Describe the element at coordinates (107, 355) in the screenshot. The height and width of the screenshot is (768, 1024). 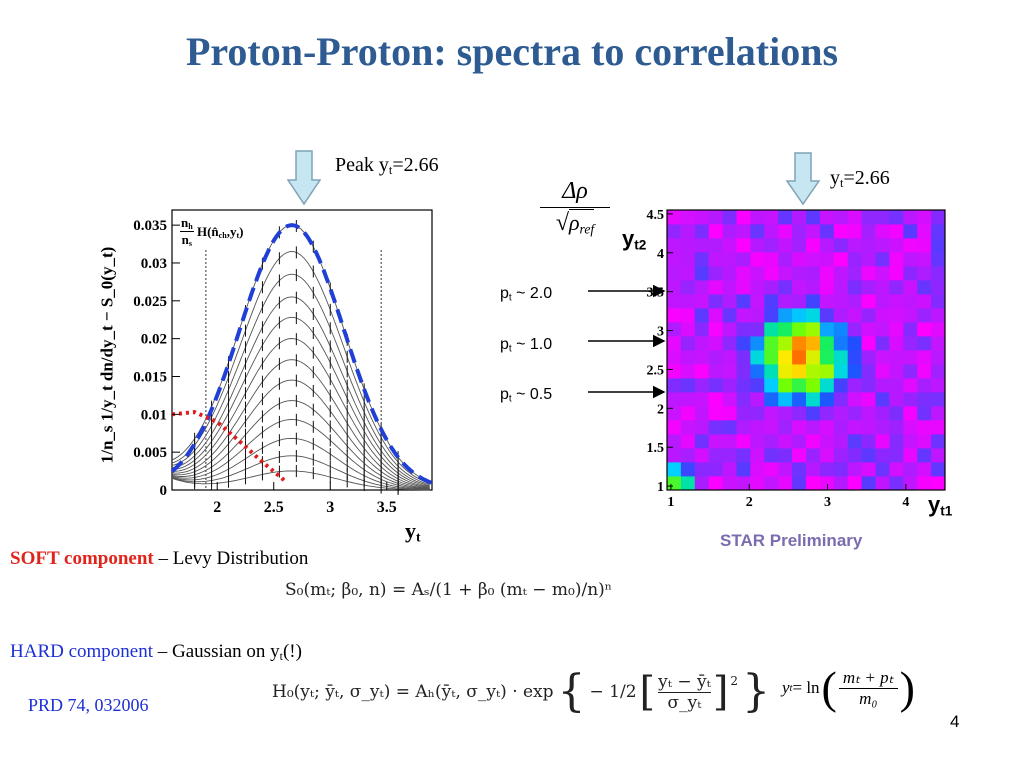
I see `spectrum-y-axis-label: 1/n_s 1/y_t dn/dy_t − S_0(y_t)` at that location.